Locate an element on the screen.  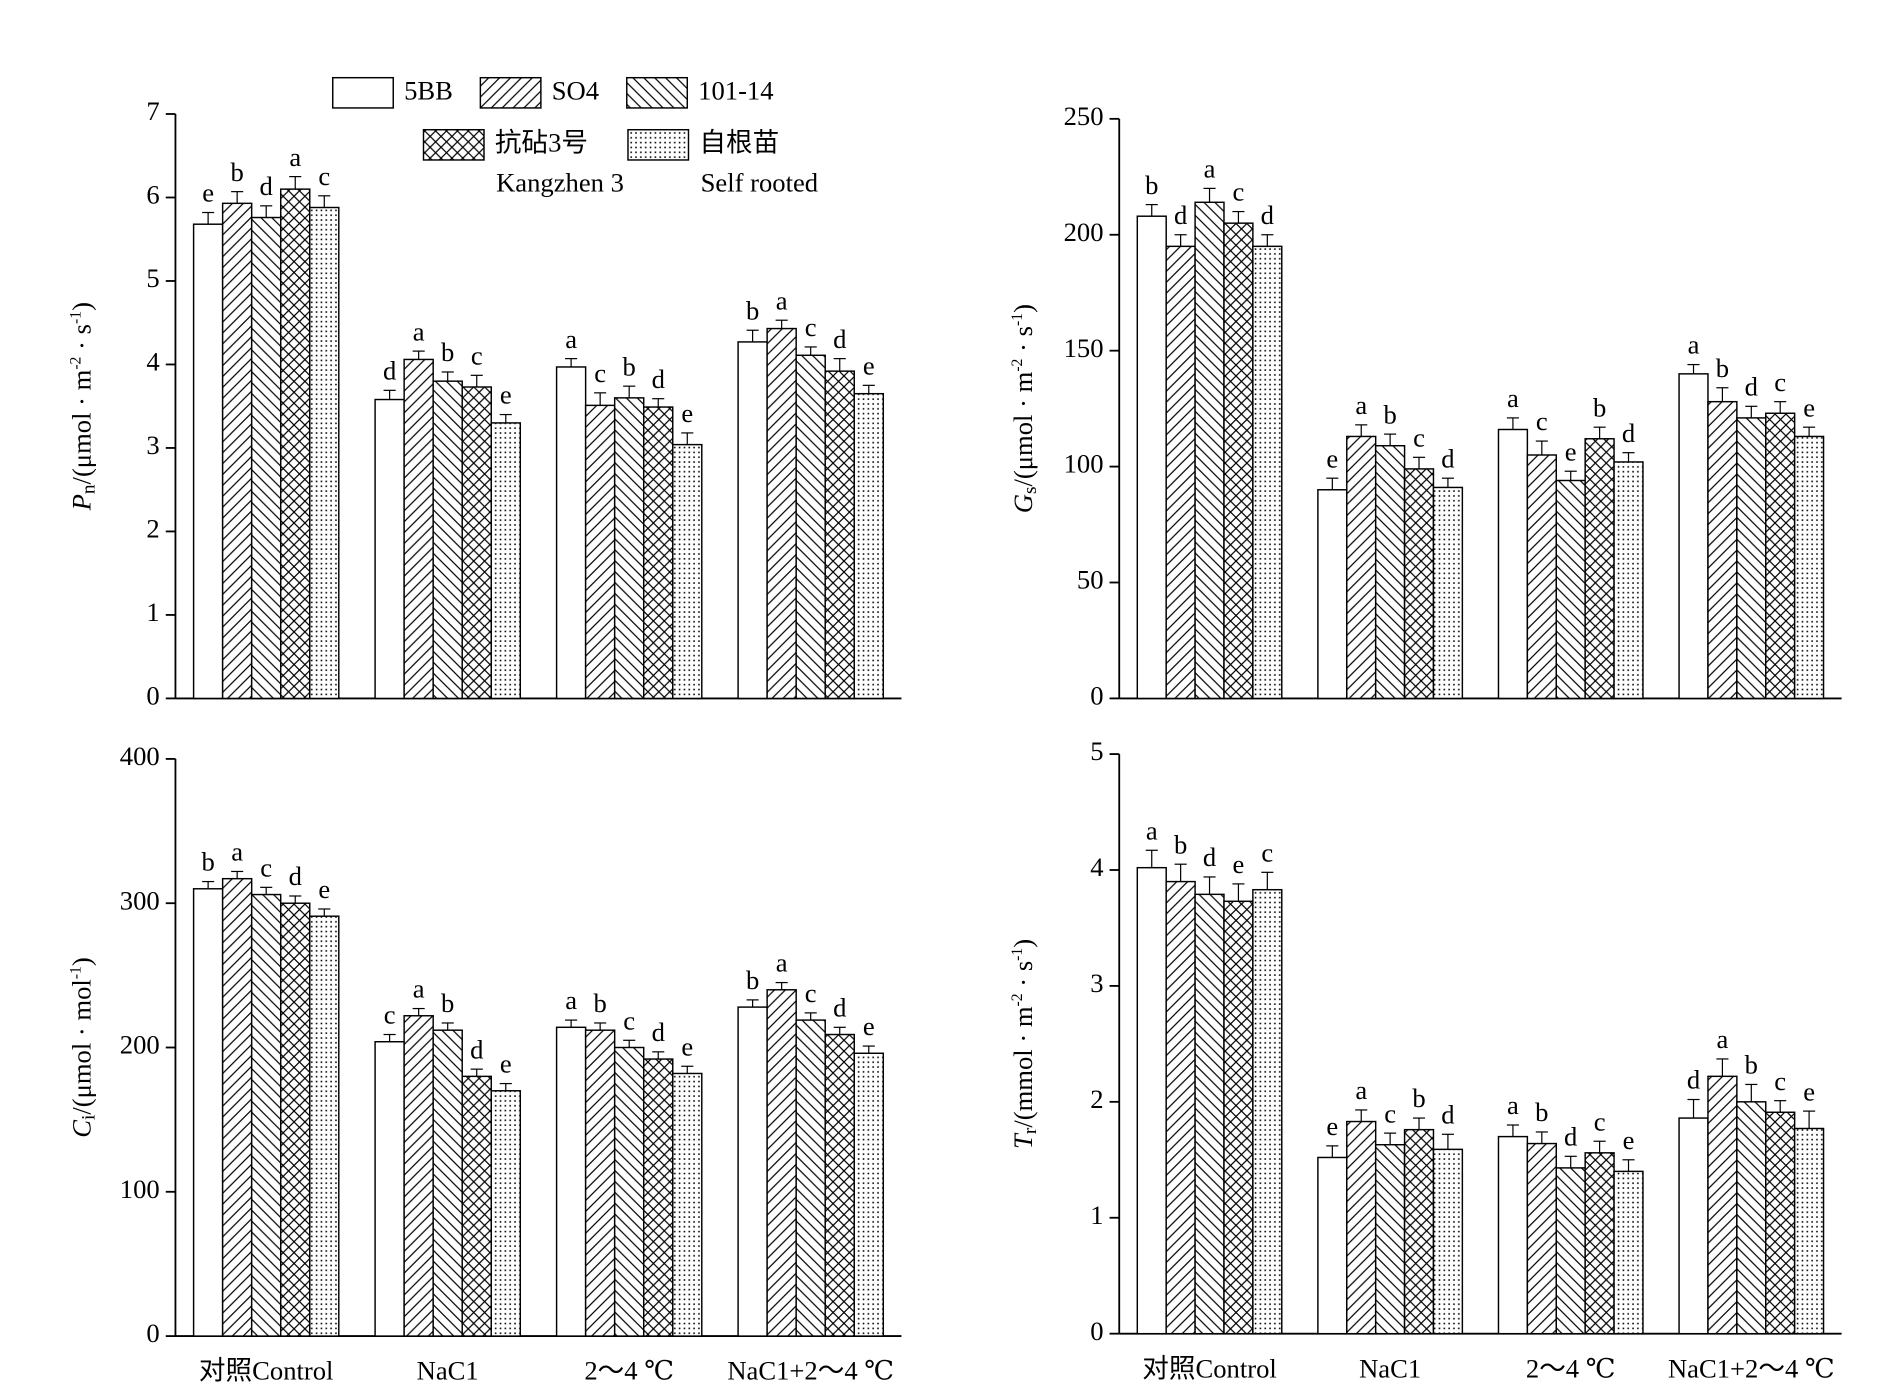
y-tick-label: 5 is located at coordinates (152, 278).